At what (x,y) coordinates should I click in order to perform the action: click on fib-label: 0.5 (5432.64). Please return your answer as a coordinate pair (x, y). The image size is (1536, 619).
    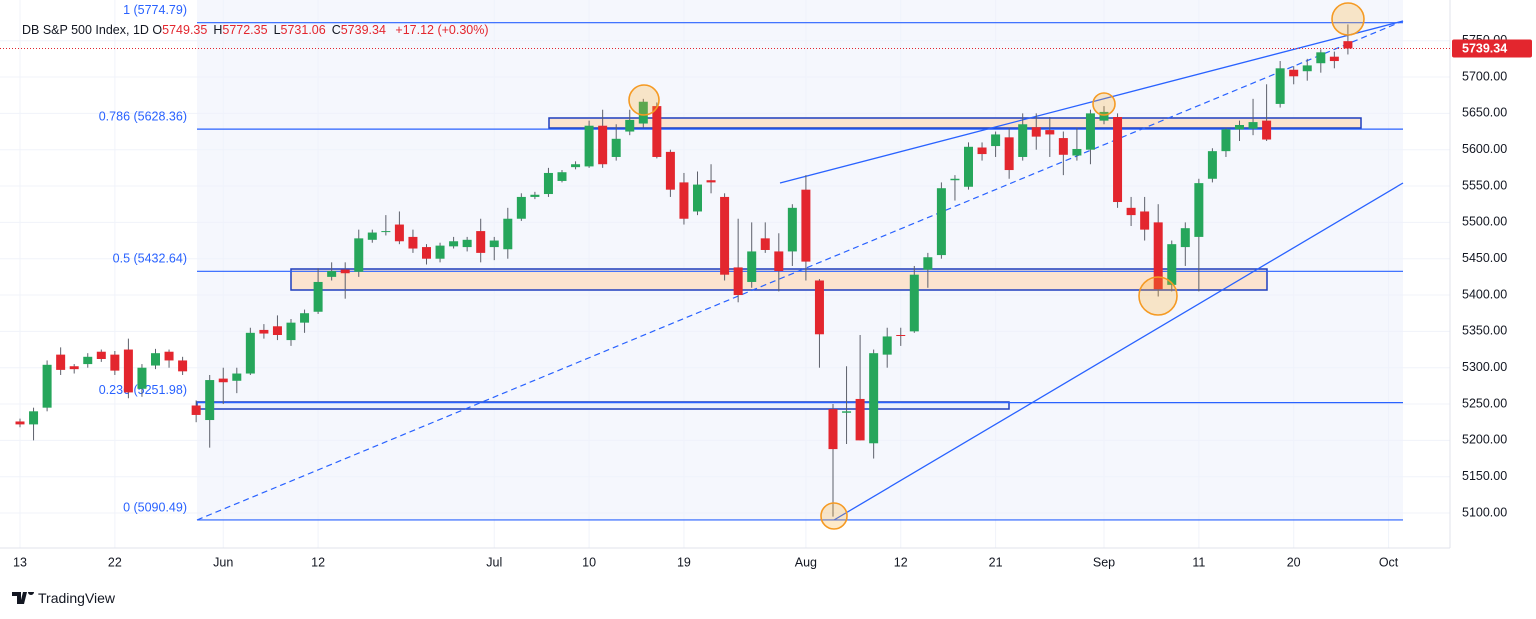
    Looking at the image, I should click on (150, 259).